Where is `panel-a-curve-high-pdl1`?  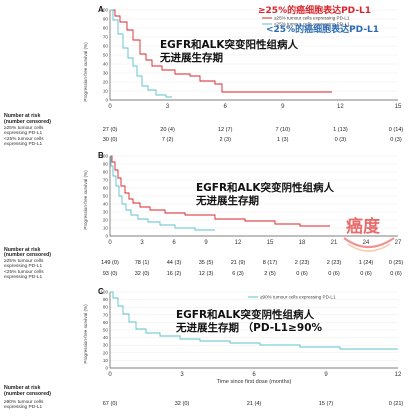
panel-a-curve-high-pdl1 is located at coordinates (221, 51).